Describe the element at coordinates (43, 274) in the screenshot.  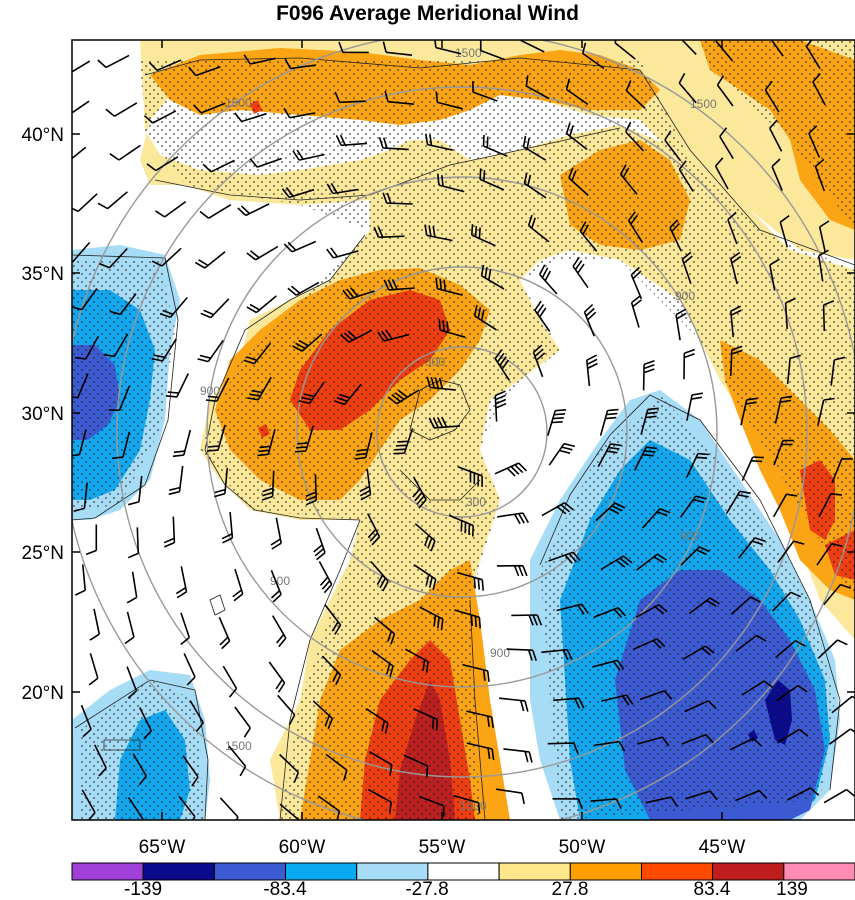
I see `lat-label: 35°N` at that location.